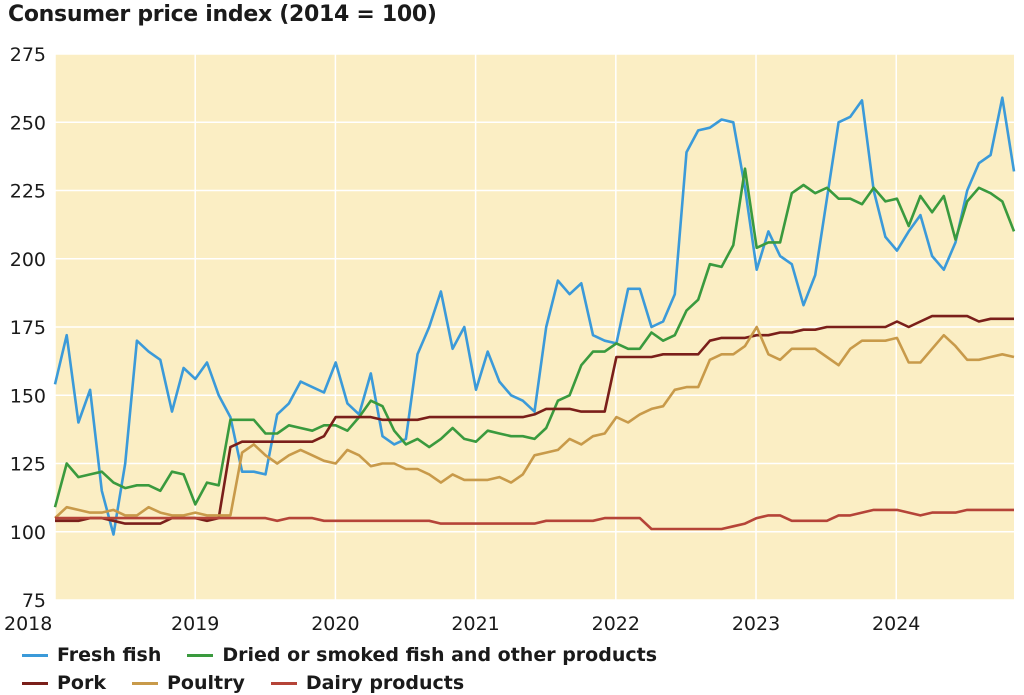 The height and width of the screenshot is (695, 1024). I want to click on legend-item-dairy-products: Dairy products, so click(367, 683).